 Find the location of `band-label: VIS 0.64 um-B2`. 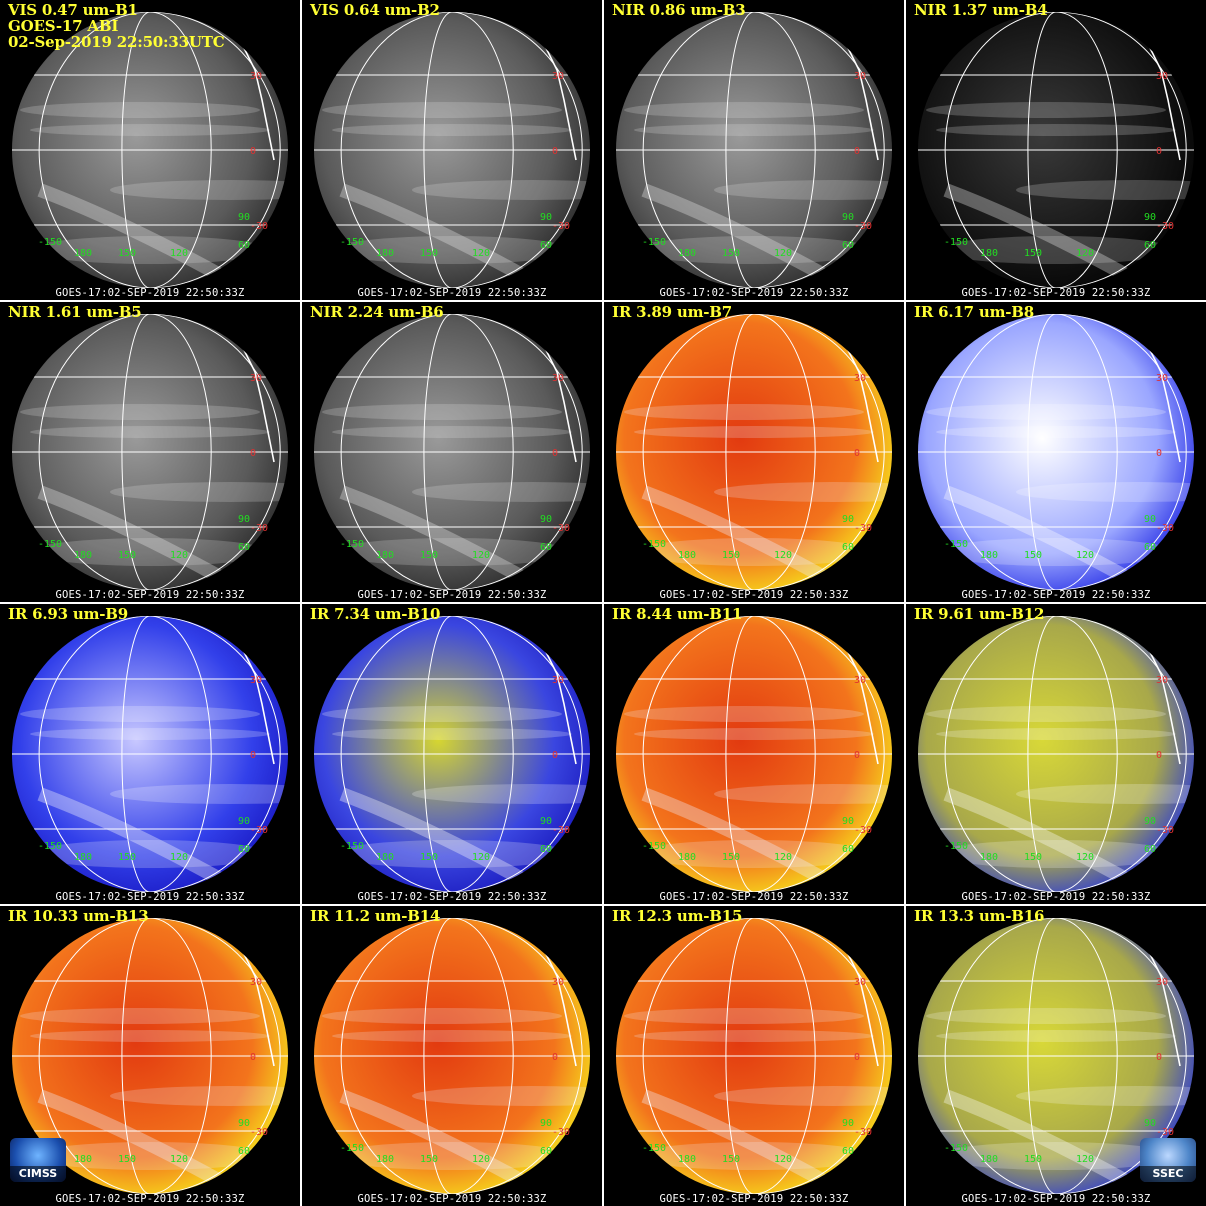

band-label: VIS 0.64 um-B2 is located at coordinates (375, 10).